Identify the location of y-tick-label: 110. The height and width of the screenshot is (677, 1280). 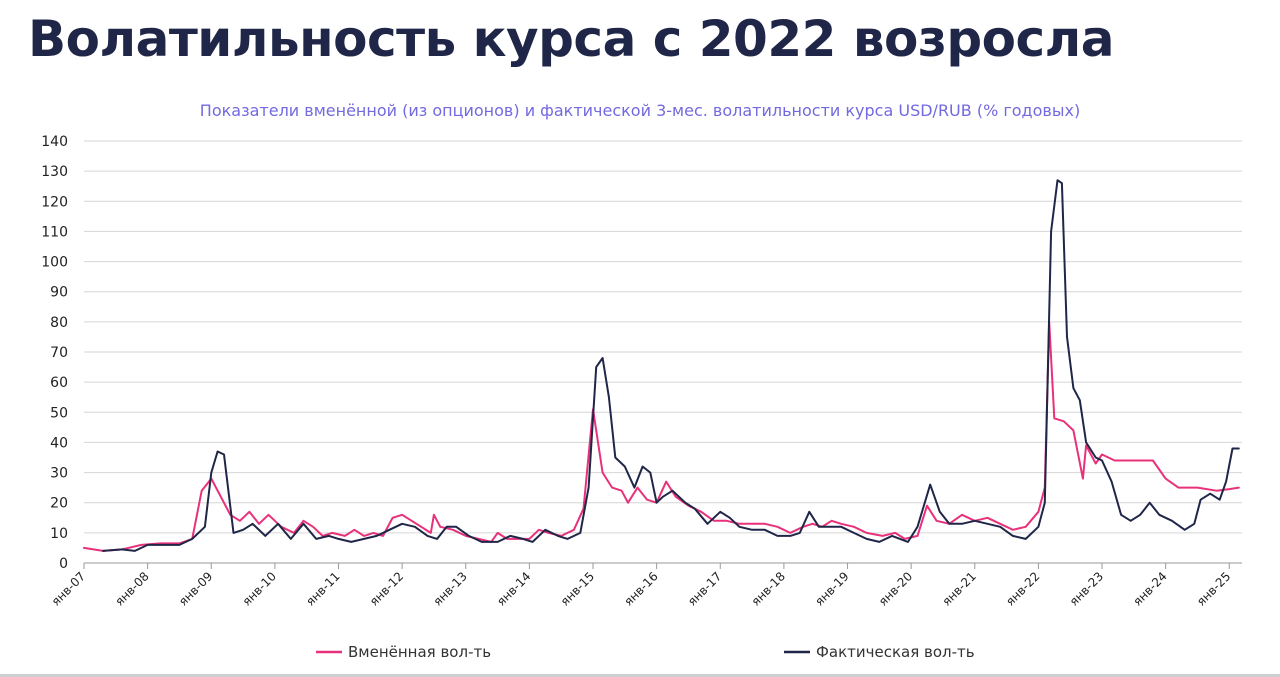
(54, 232).